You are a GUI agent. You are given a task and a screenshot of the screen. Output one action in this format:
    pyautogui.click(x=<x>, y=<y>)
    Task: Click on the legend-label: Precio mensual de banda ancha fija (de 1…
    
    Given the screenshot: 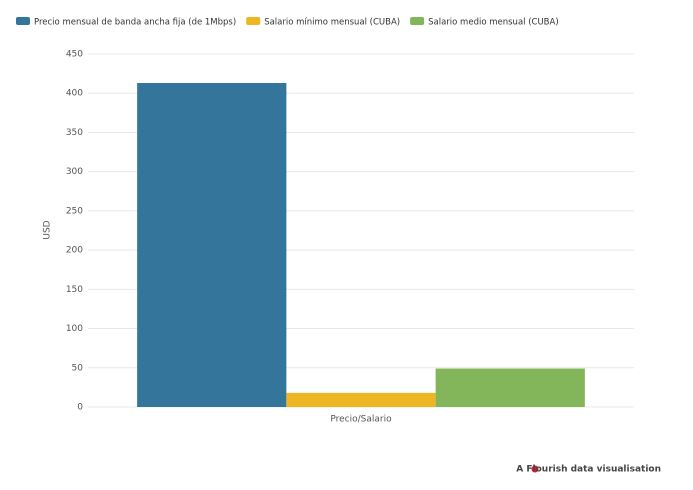 What is the action you would take?
    pyautogui.click(x=135, y=23)
    